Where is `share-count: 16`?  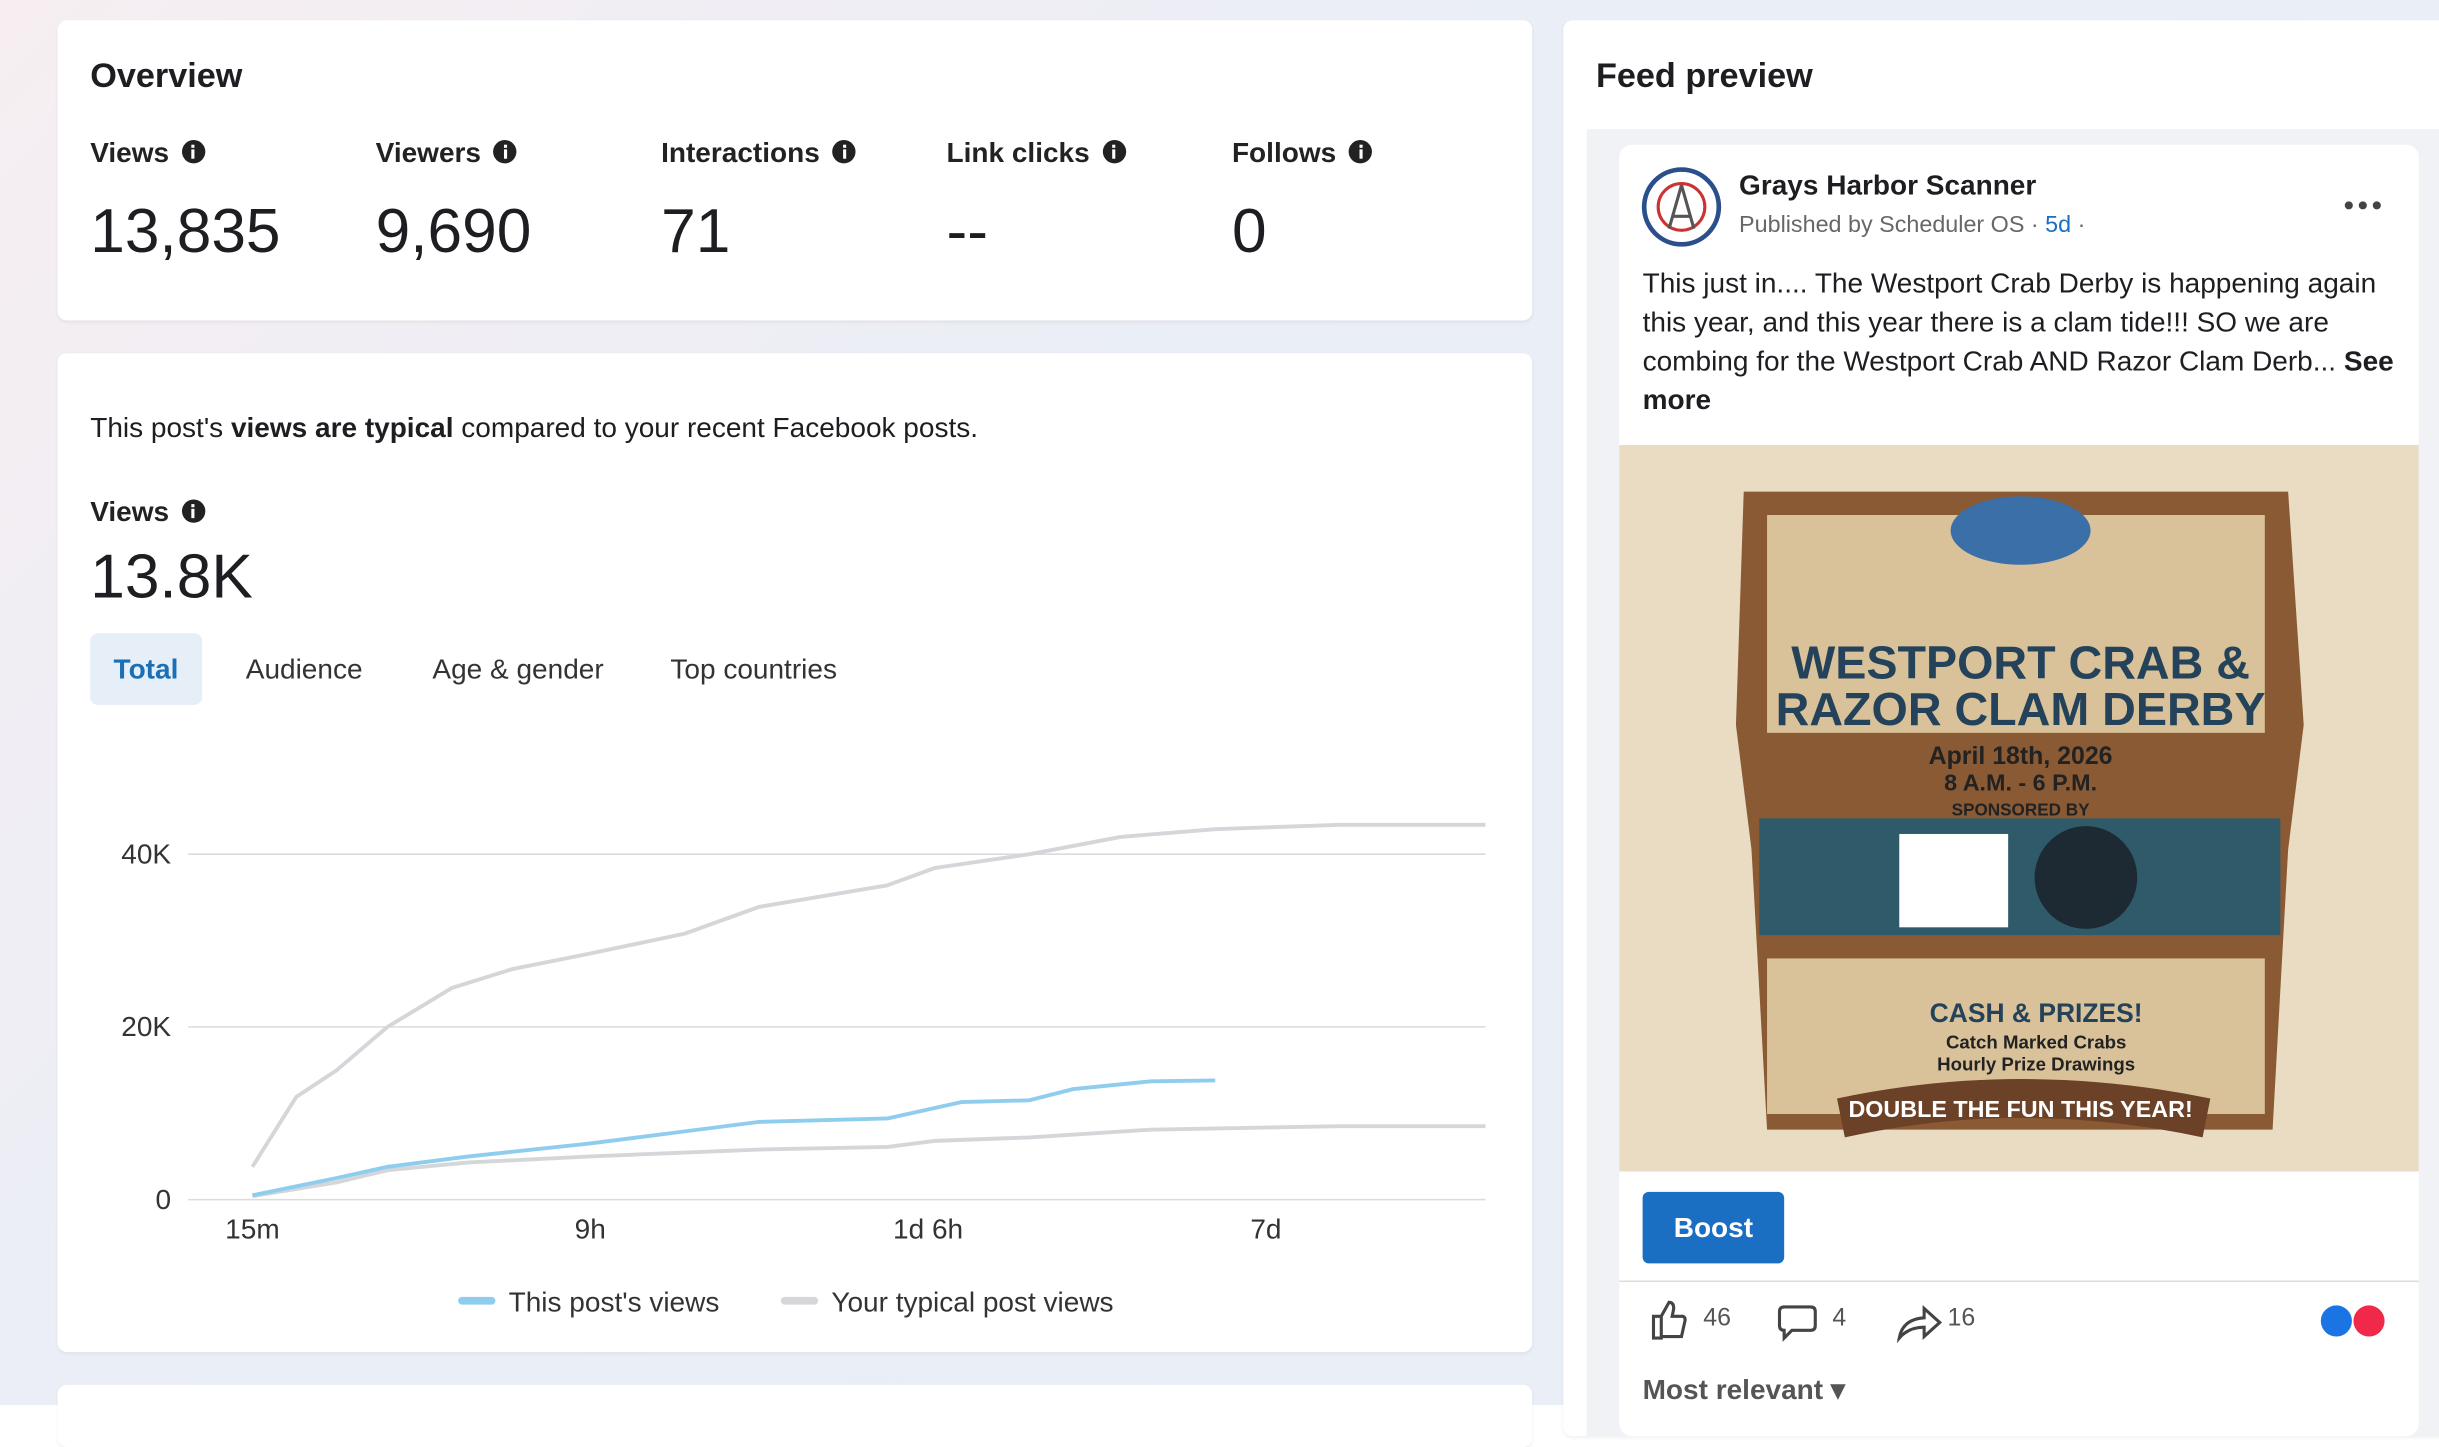
share-count: 16 is located at coordinates (1961, 1318).